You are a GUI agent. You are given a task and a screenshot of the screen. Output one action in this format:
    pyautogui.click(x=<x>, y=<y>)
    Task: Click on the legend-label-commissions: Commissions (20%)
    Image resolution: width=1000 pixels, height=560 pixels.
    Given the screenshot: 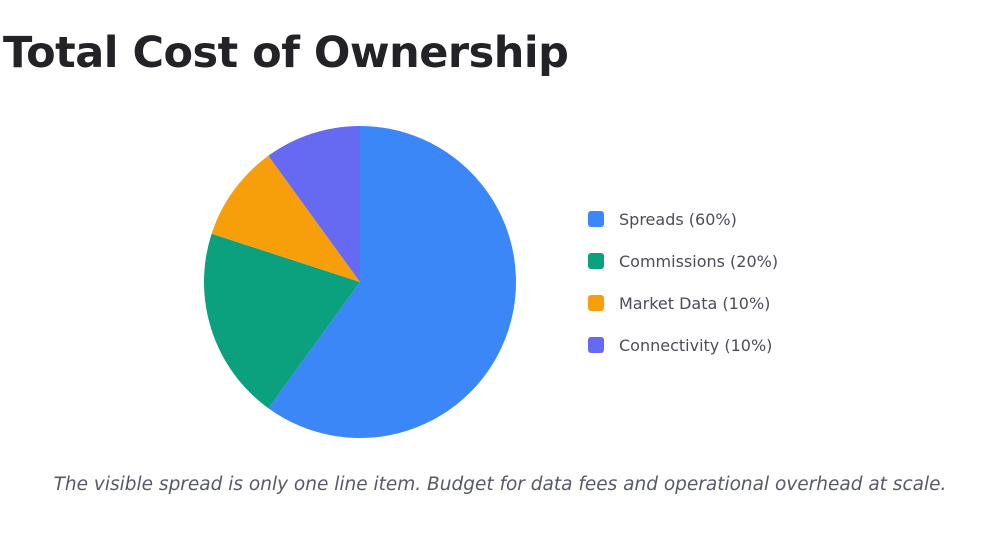 What is the action you would take?
    pyautogui.click(x=699, y=261)
    